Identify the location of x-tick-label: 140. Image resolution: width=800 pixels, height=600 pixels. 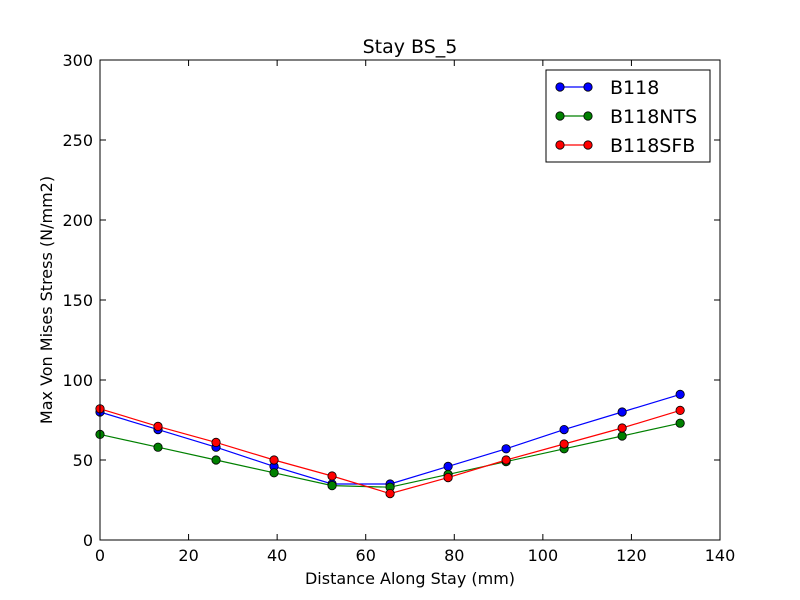
(720, 555).